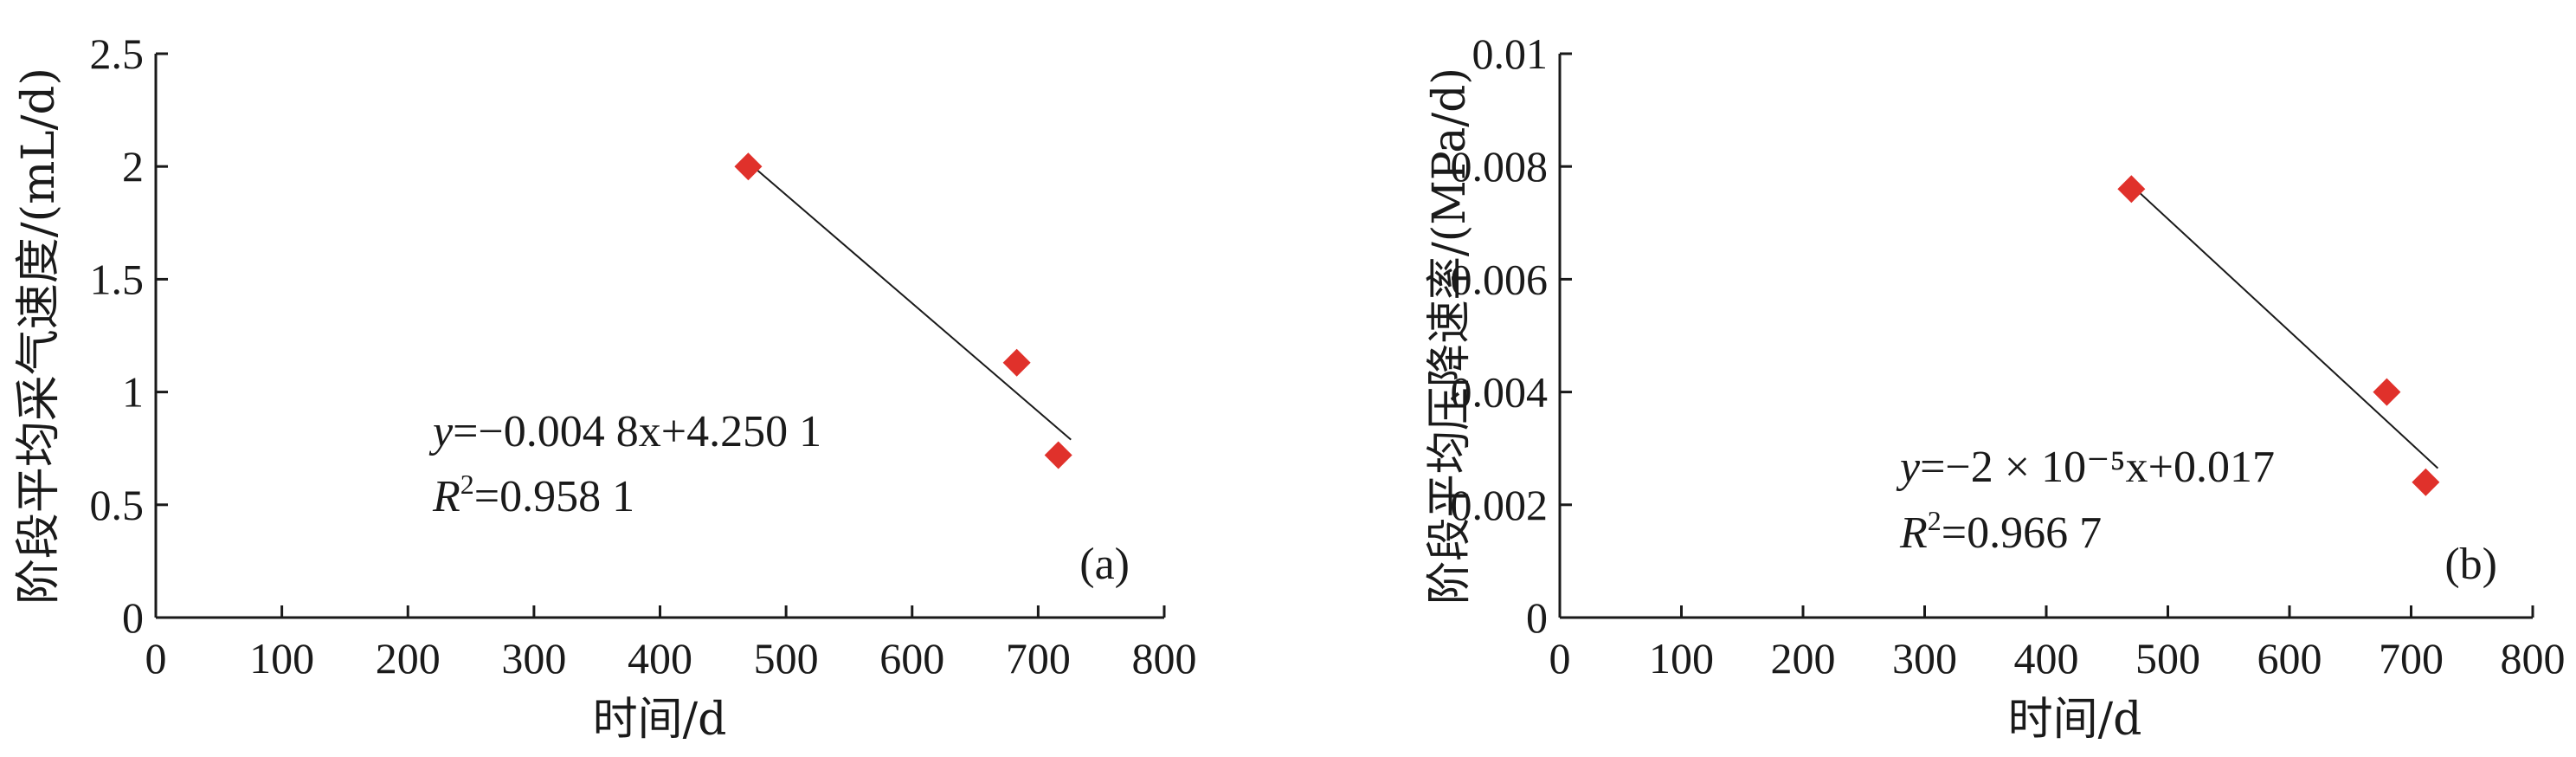 Image resolution: width=2576 pixels, height=757 pixels. I want to click on y-tick-label: 2.5, so click(117, 53).